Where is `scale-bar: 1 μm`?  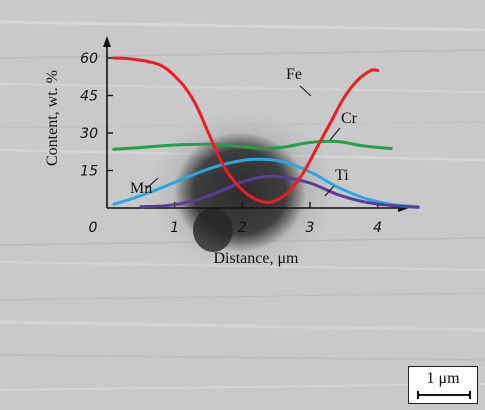
scale-bar: 1 μm is located at coordinates (443, 385).